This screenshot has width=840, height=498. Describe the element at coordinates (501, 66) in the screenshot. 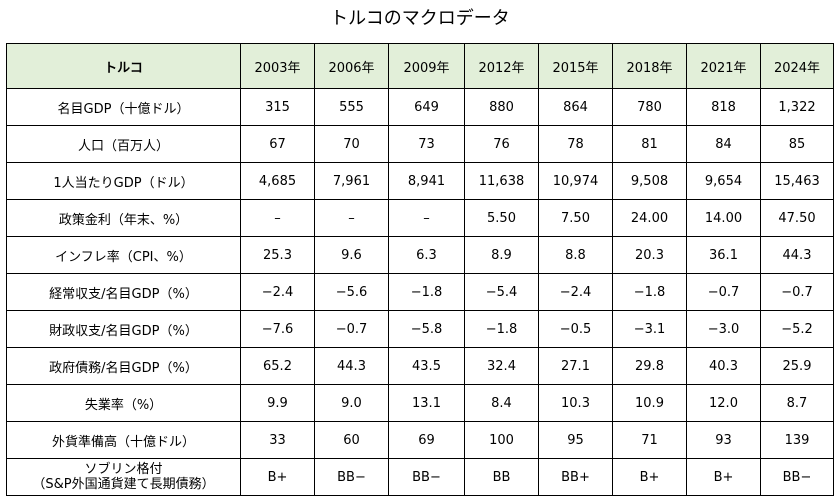

I see `year-header: 2012年` at that location.